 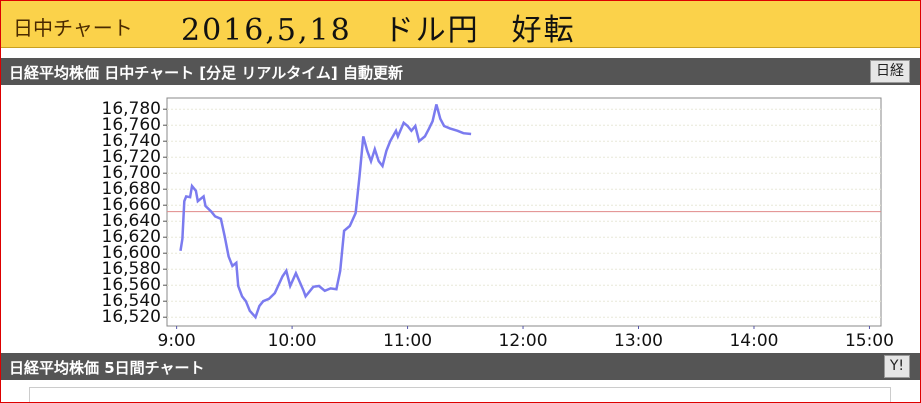 What do you see at coordinates (131, 109) in the screenshot?
I see `y-tick-label: 16,780` at bounding box center [131, 109].